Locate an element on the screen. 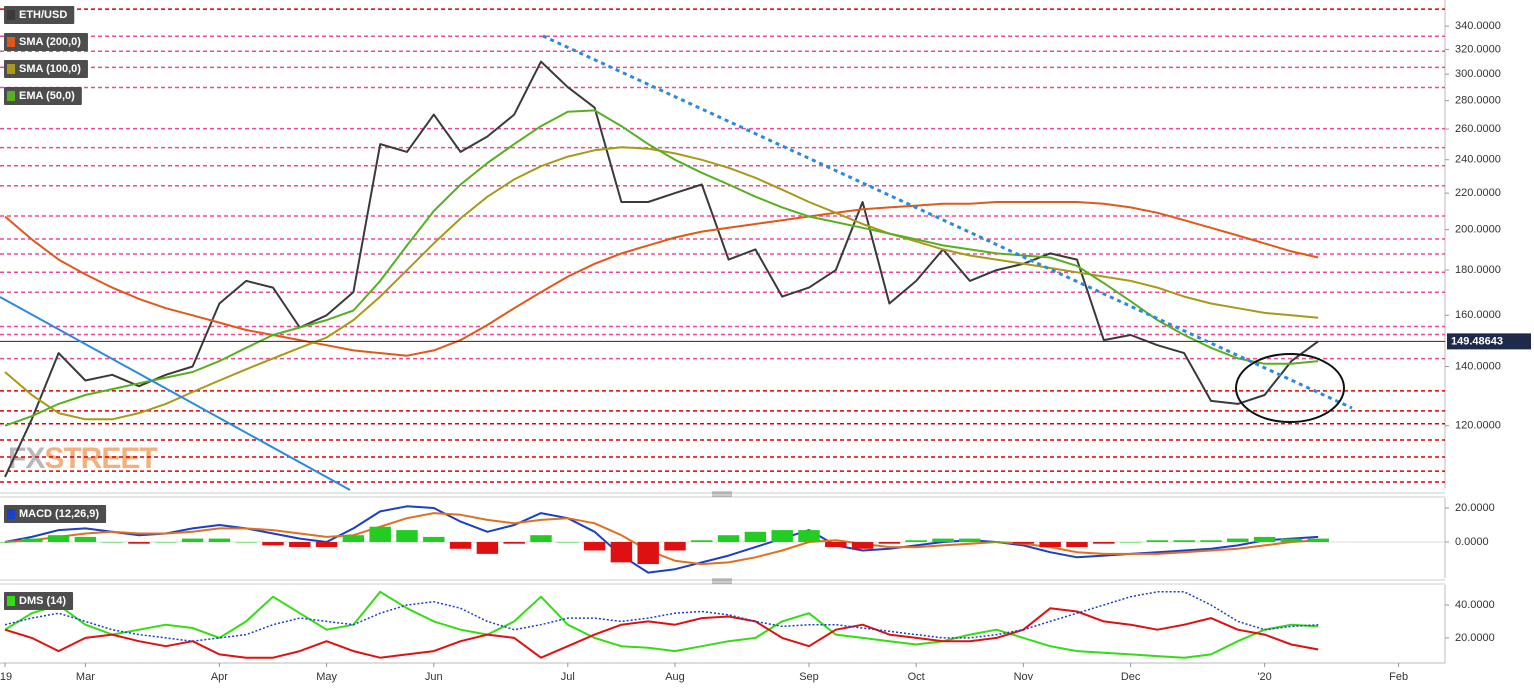 The height and width of the screenshot is (689, 1534). legend-label: SMA (100,0) is located at coordinates (50, 69).